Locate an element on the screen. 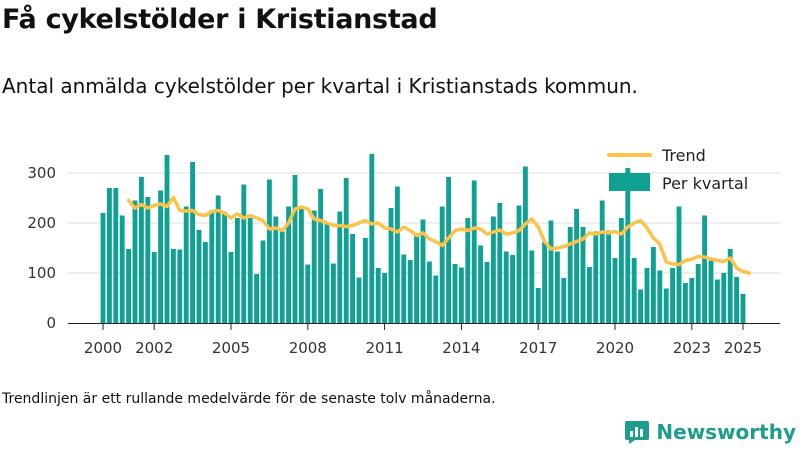 The image size is (800, 450). brand-logo: Newsworthy is located at coordinates (710, 432).